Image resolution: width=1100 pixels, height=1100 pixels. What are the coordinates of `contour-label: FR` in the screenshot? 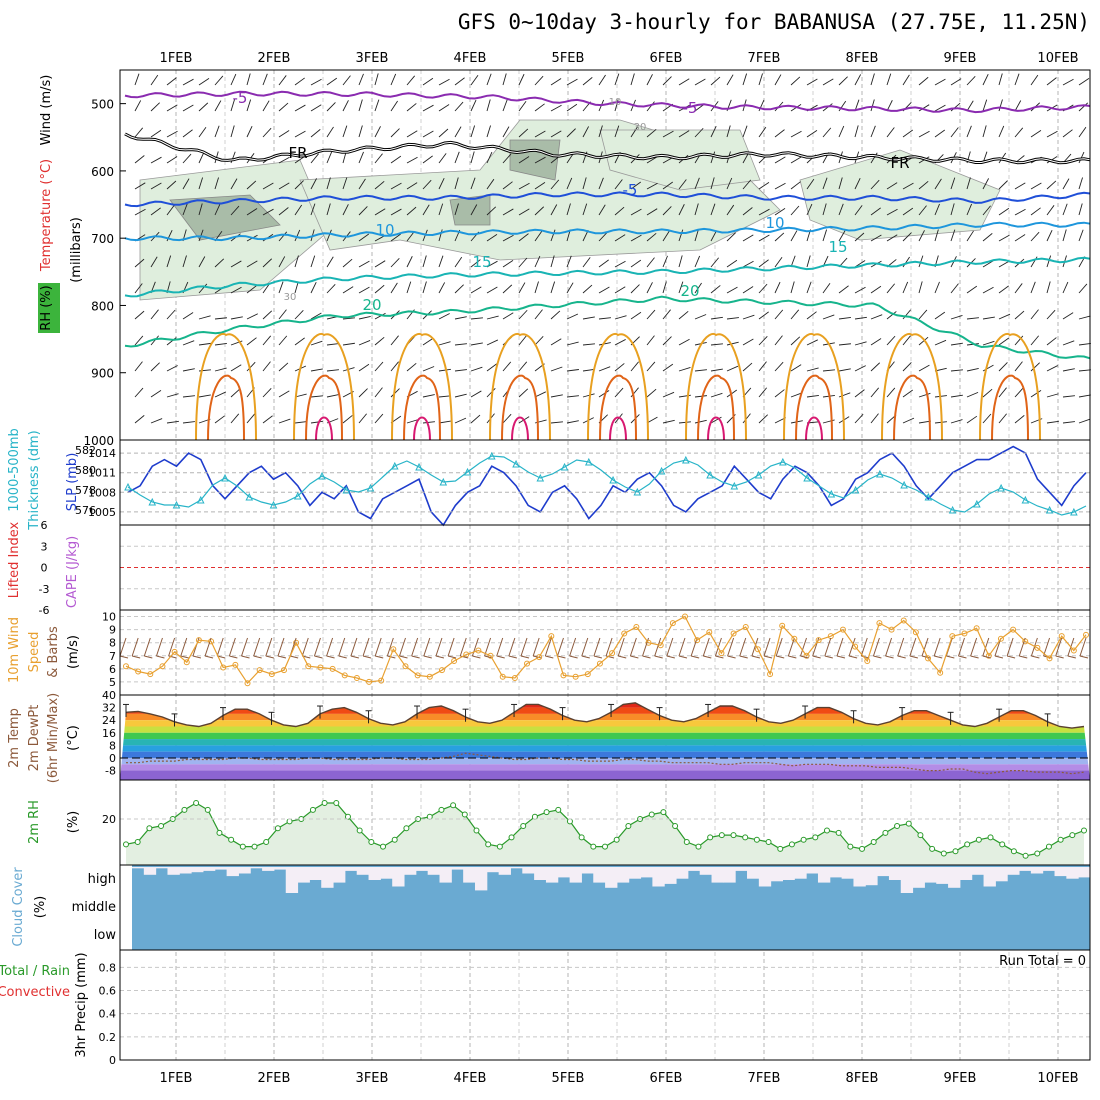 It's located at (899, 163).